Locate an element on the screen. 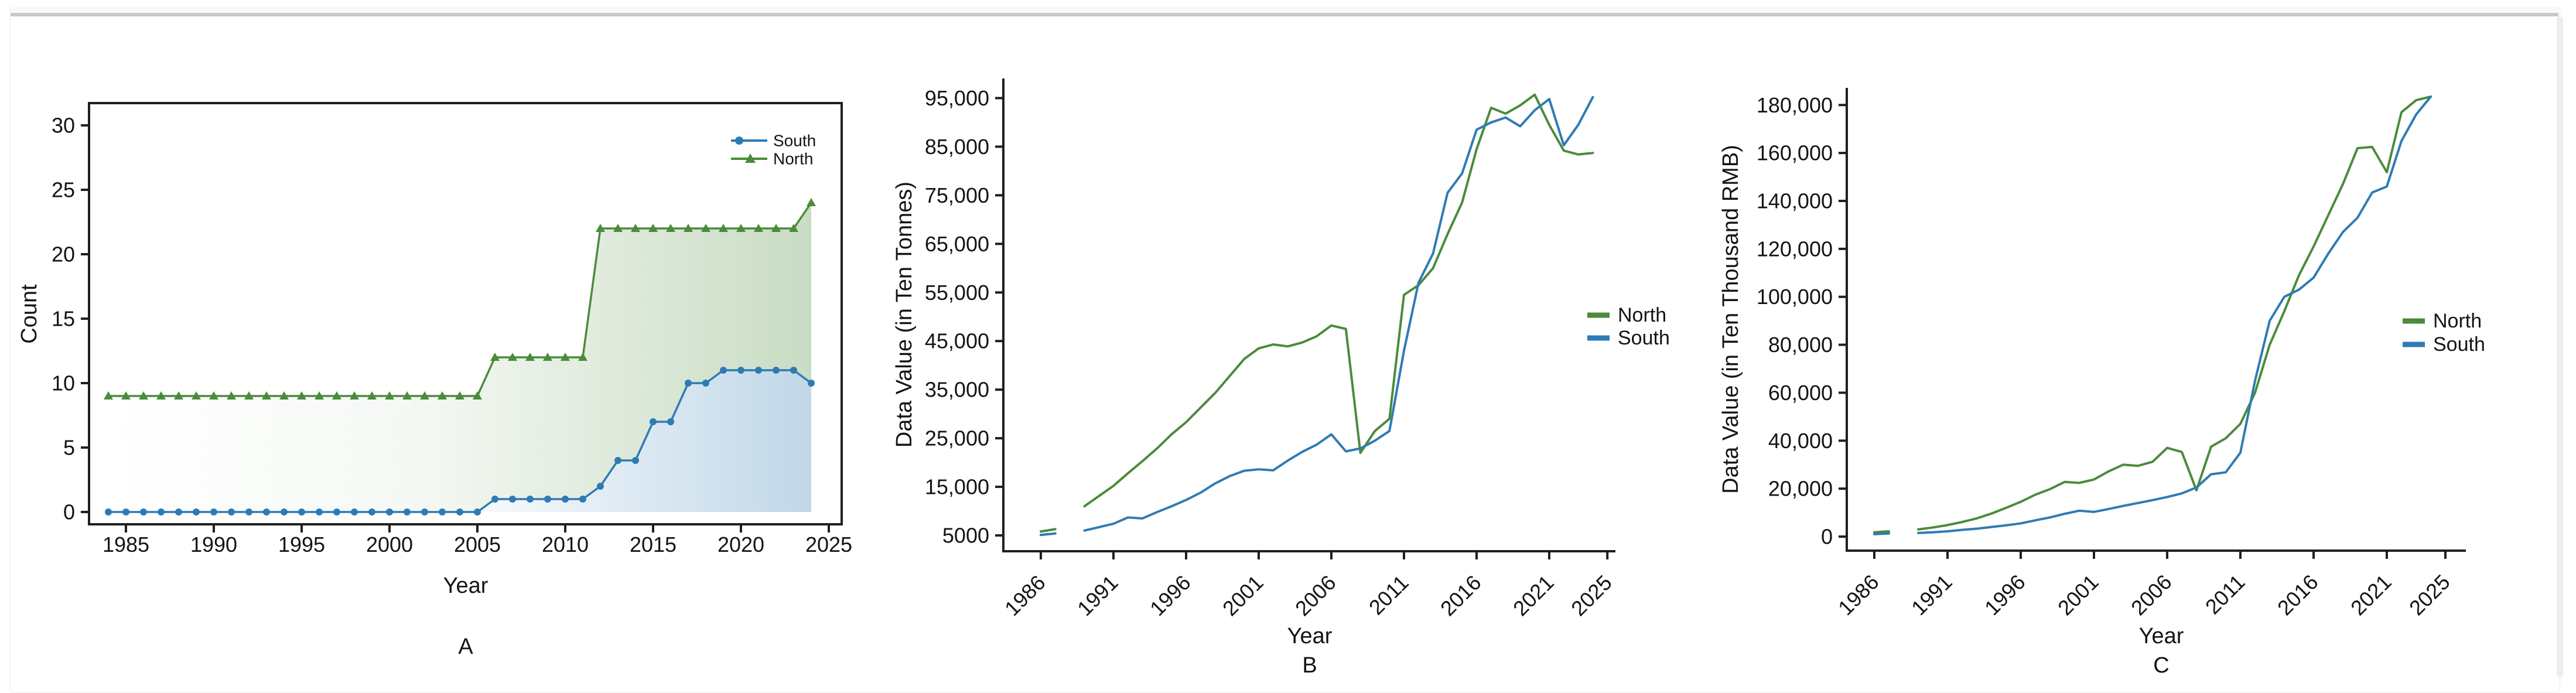 This screenshot has height=693, width=2576. x-tick-label: 1990 is located at coordinates (214, 544).